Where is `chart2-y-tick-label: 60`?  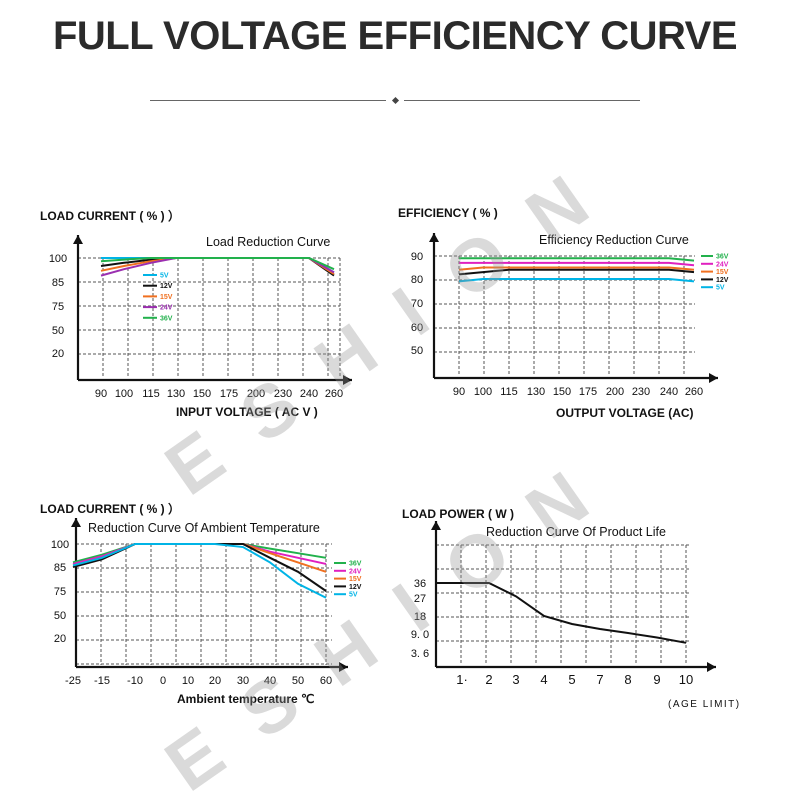
chart2-y-tick-label: 60 is located at coordinates (417, 328).